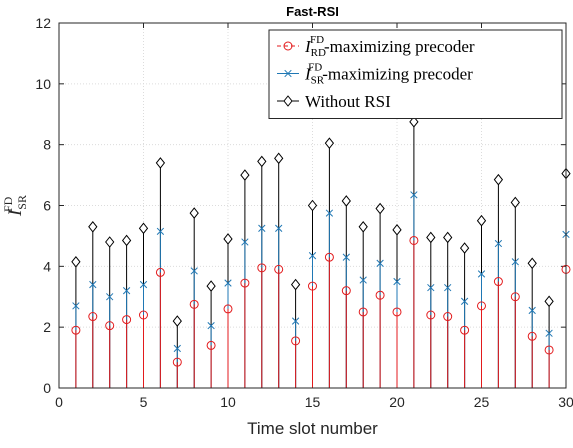 This screenshot has height=448, width=573. What do you see at coordinates (397, 402) in the screenshot?
I see `x-tick-label: 20` at bounding box center [397, 402].